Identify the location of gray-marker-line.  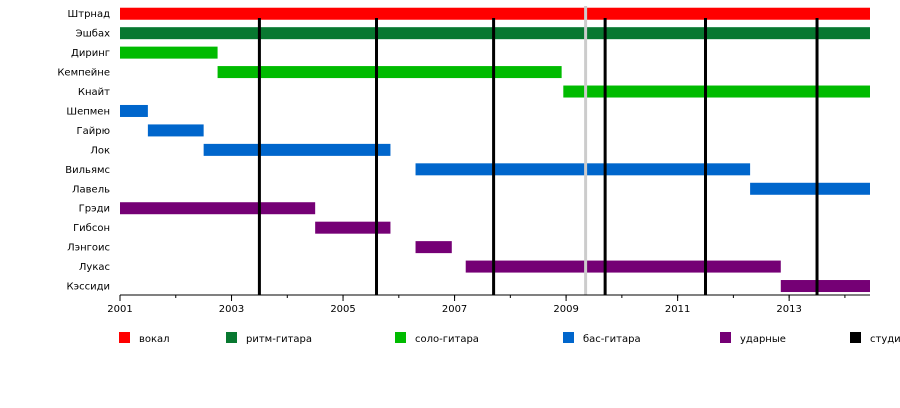
(586, 150).